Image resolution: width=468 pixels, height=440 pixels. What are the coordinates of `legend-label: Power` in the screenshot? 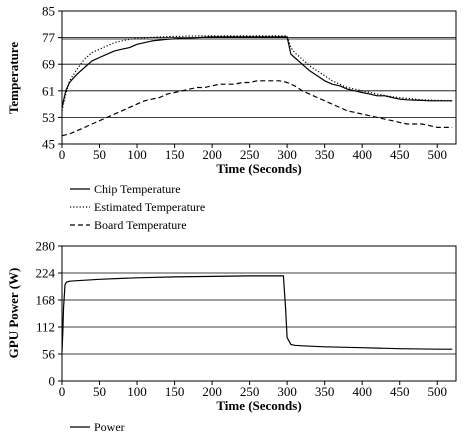 It's located at (109, 427).